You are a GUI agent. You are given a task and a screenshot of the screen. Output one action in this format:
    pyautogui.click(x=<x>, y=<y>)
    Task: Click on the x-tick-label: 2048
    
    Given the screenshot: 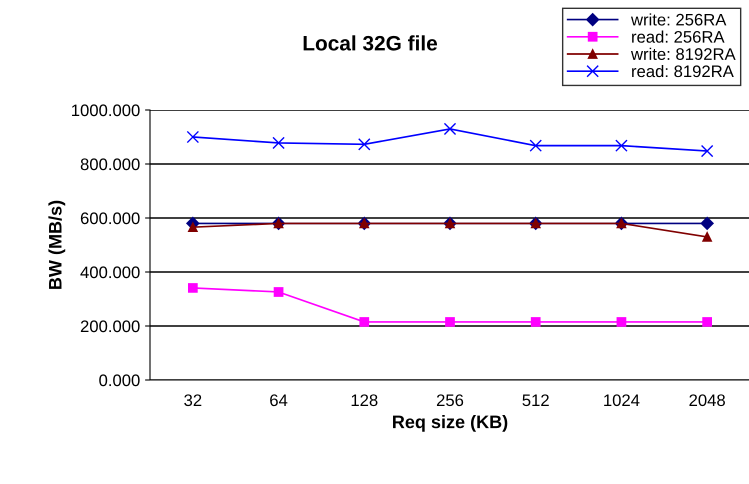 What is the action you would take?
    pyautogui.click(x=707, y=400)
    